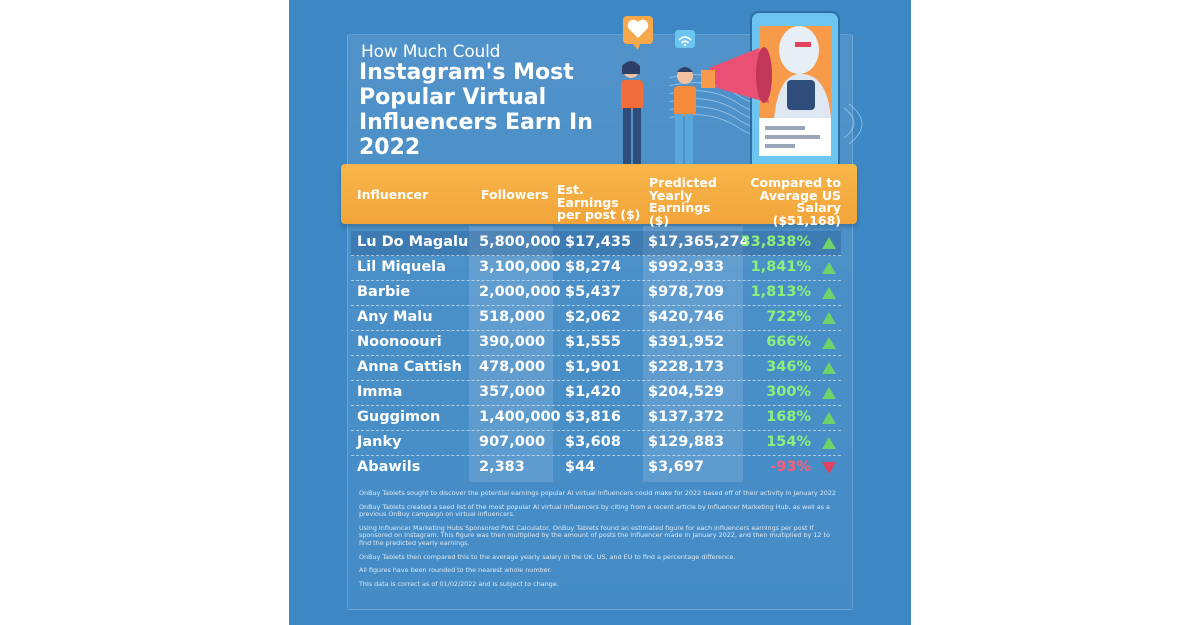 This screenshot has height=625, width=1200. Describe the element at coordinates (593, 267) in the screenshot. I see `earnings-per-post-value: $8,274` at that location.